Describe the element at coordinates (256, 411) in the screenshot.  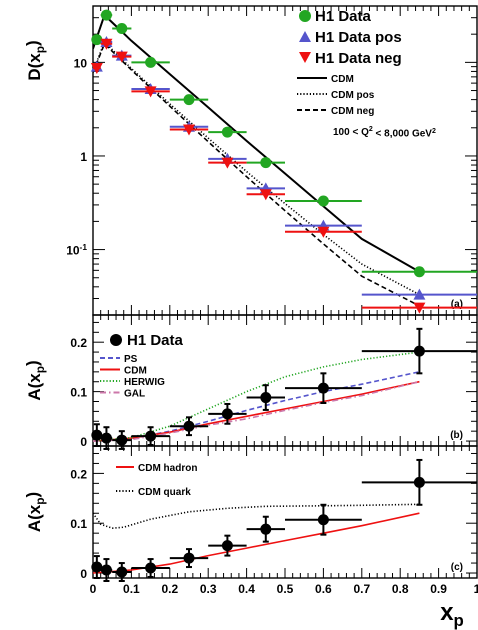
I see `curve-gal` at that location.